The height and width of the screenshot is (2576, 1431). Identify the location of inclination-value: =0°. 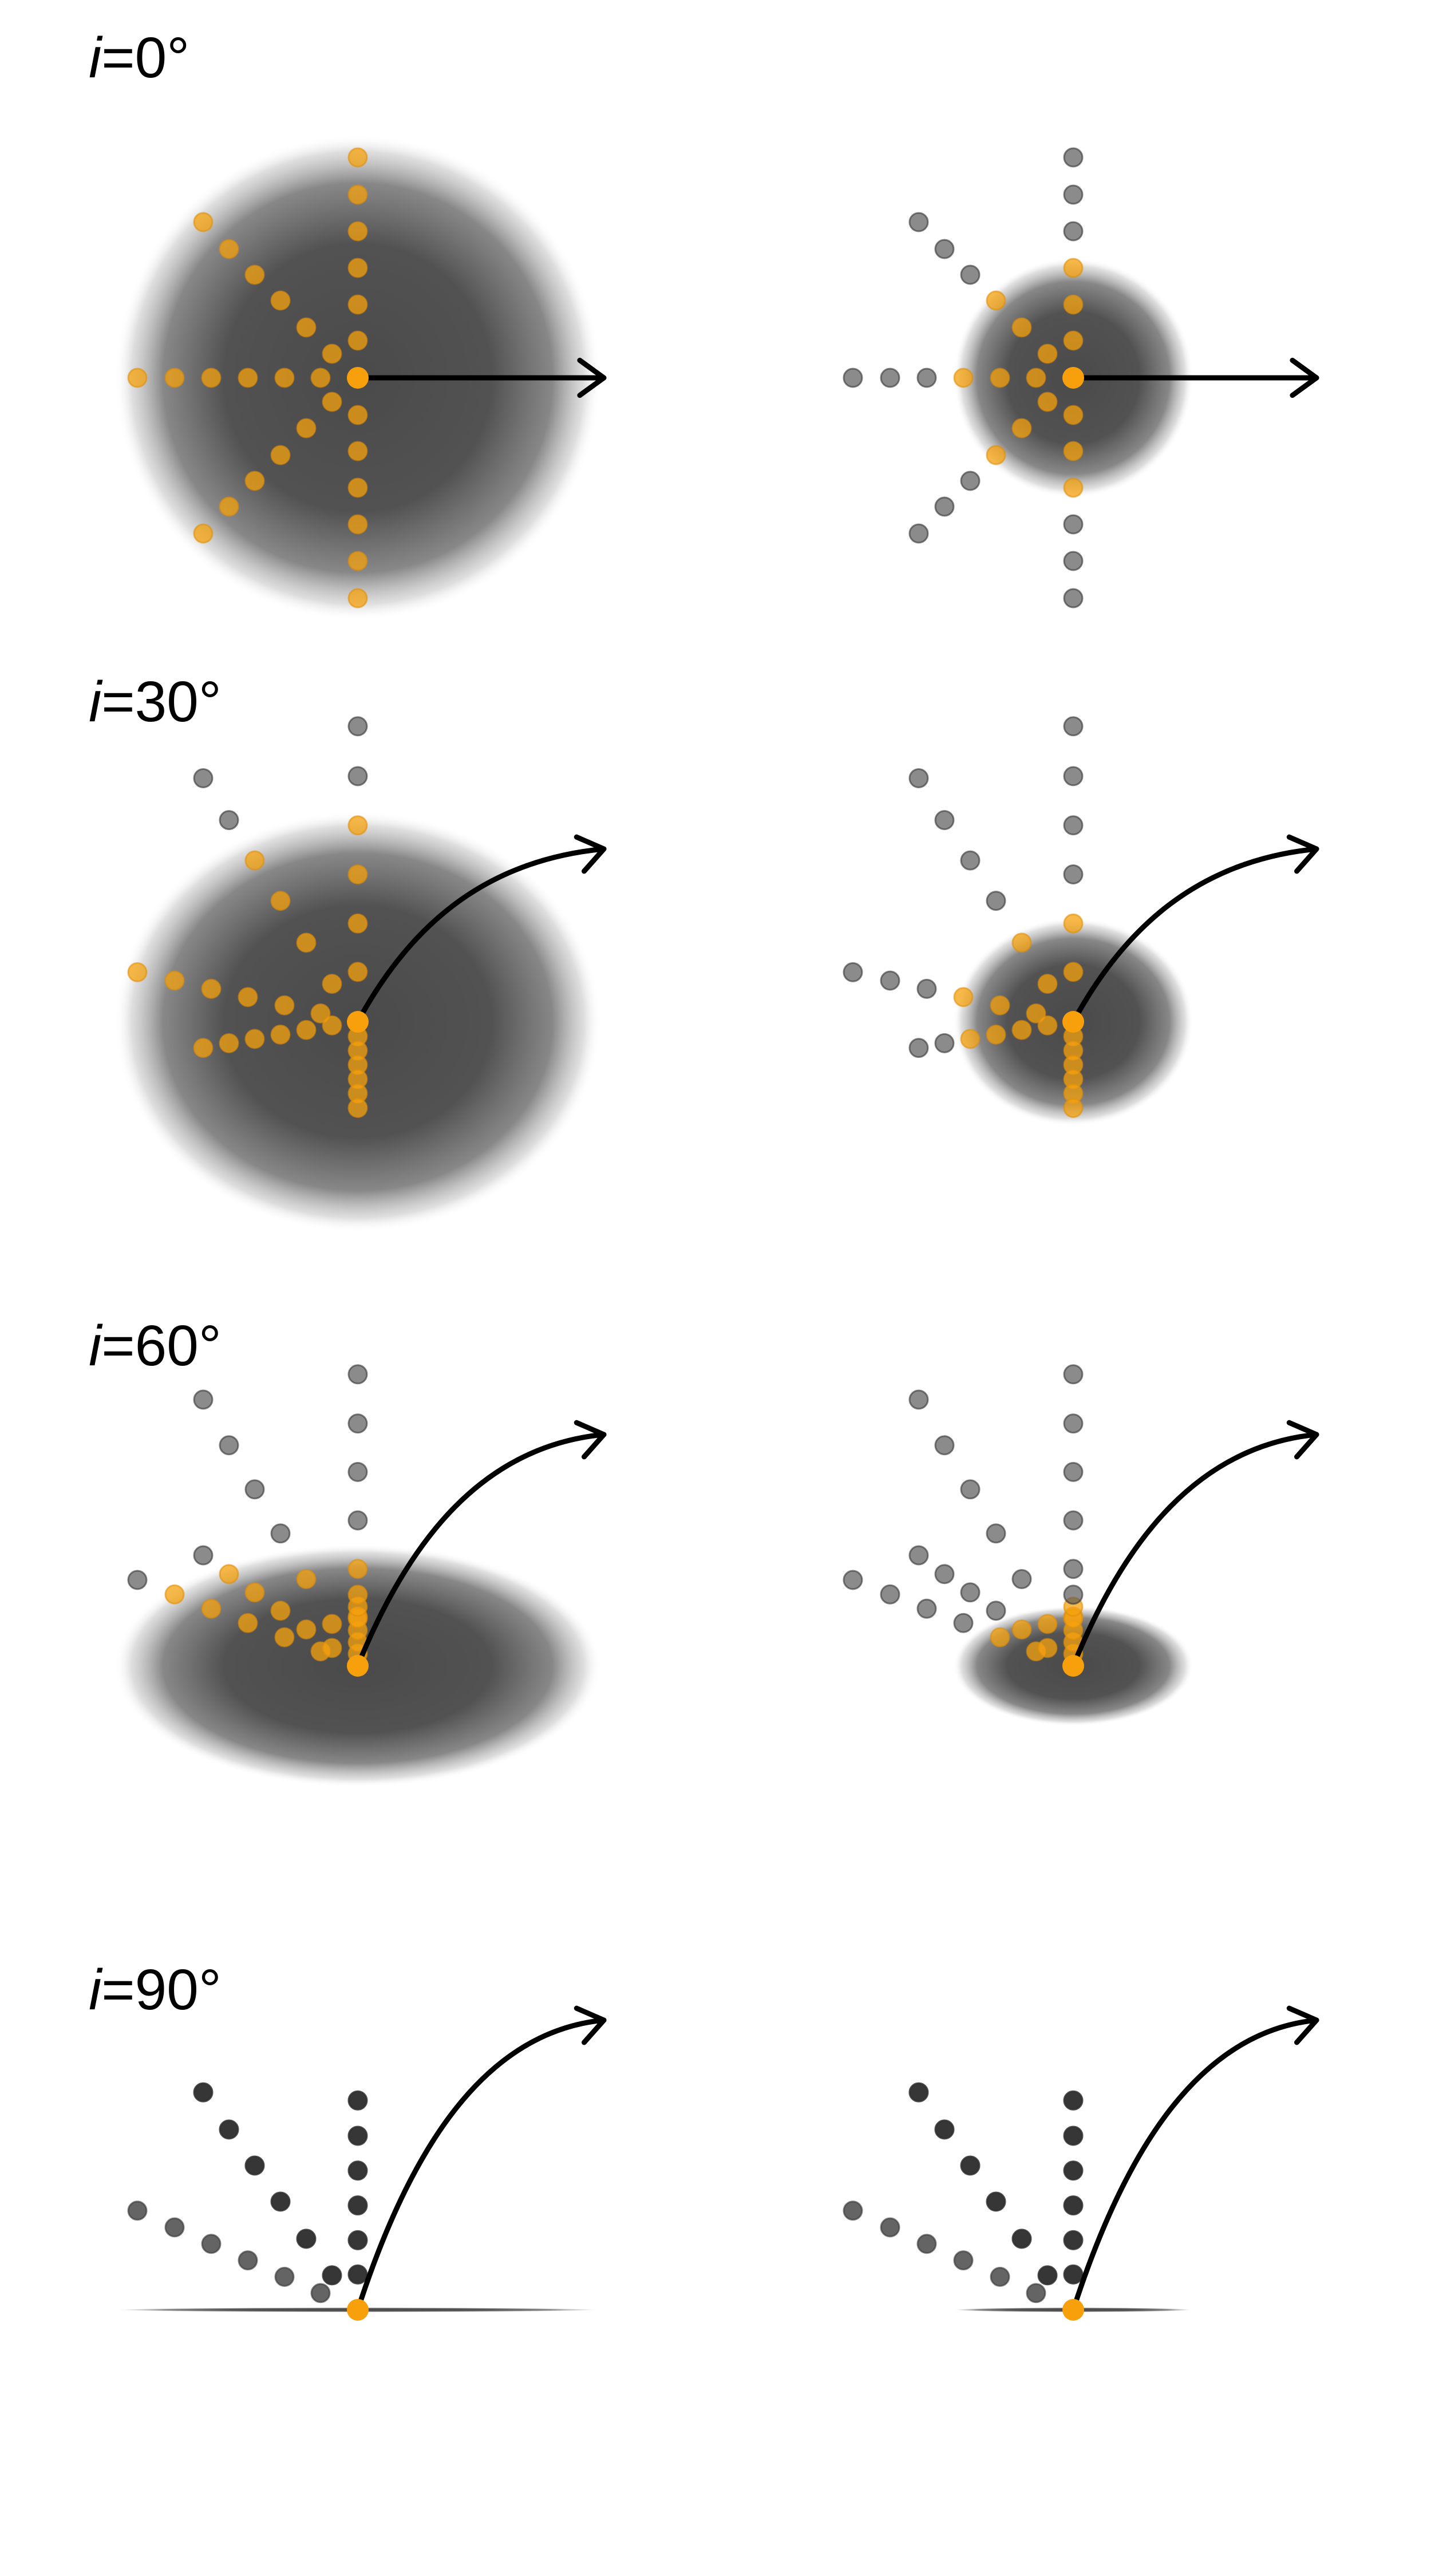
(145, 58).